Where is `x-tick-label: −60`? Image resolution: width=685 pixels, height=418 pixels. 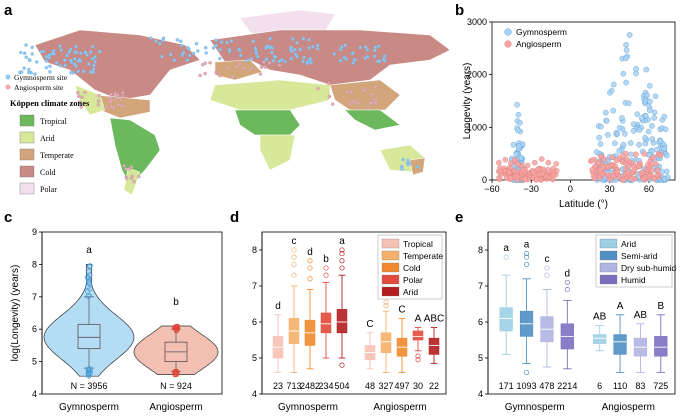 x-tick-label: −60 is located at coordinates (491, 189).